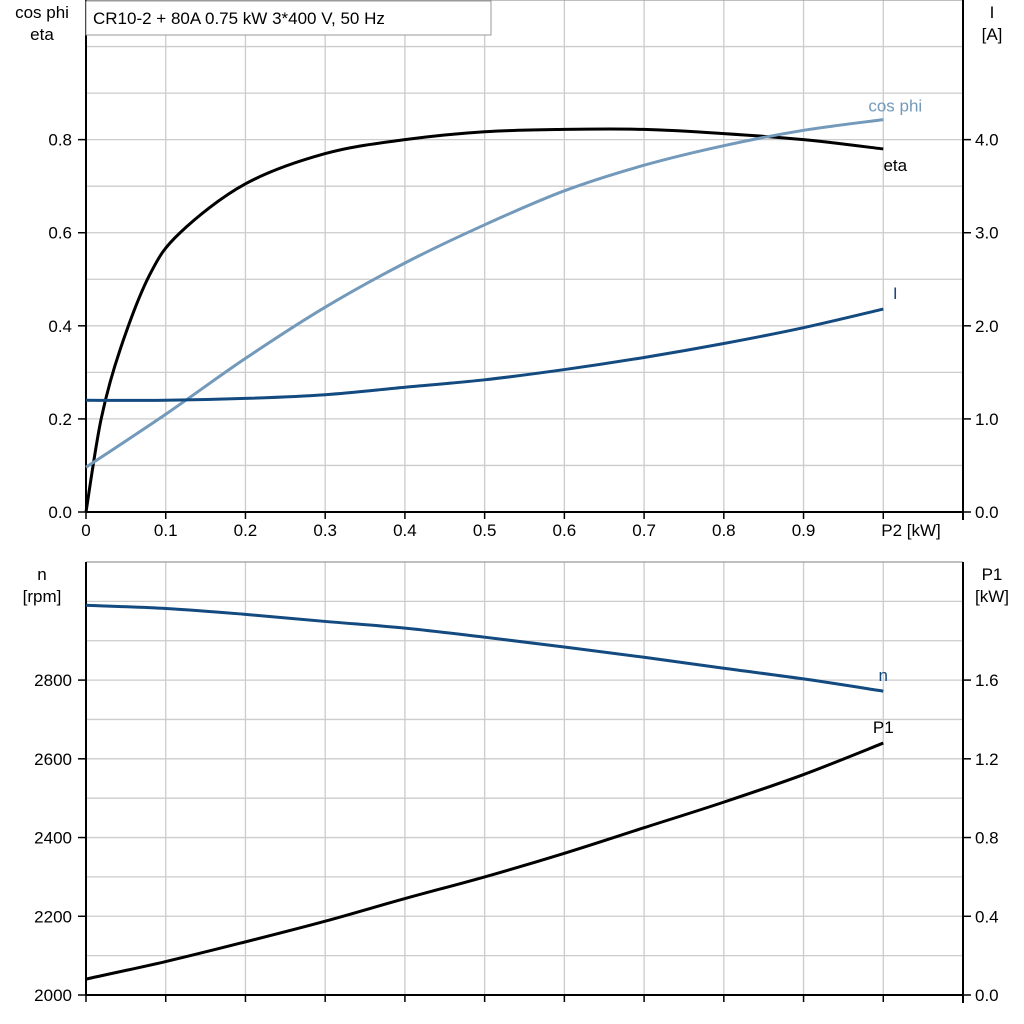 This screenshot has width=1024, height=1024. I want to click on series-n-line, so click(484, 648).